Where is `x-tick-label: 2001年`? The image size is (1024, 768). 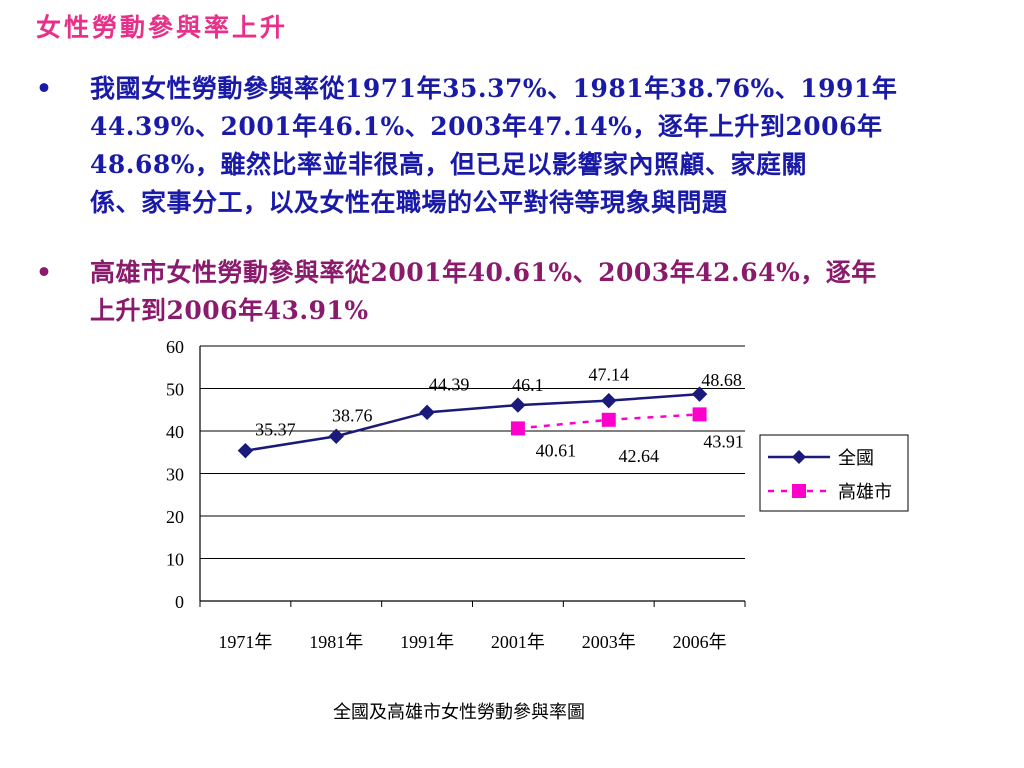 x-tick-label: 2001年 is located at coordinates (518, 642).